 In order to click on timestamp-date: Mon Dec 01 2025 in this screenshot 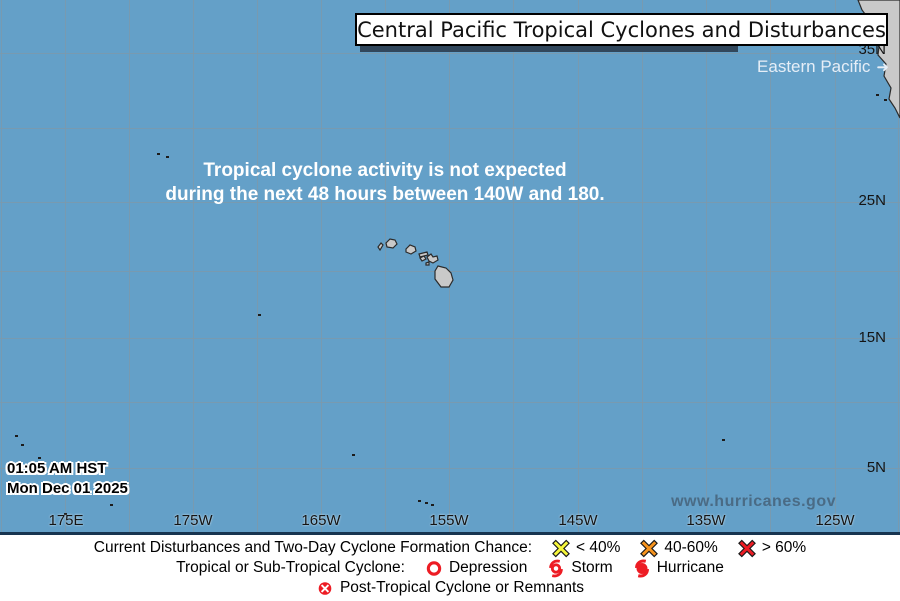, I will do `click(67, 488)`.